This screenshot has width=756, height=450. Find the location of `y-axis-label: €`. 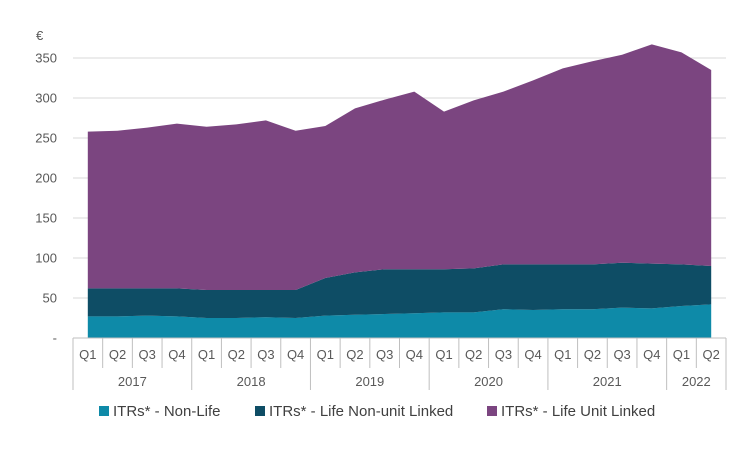

y-axis-label: € is located at coordinates (40, 35).